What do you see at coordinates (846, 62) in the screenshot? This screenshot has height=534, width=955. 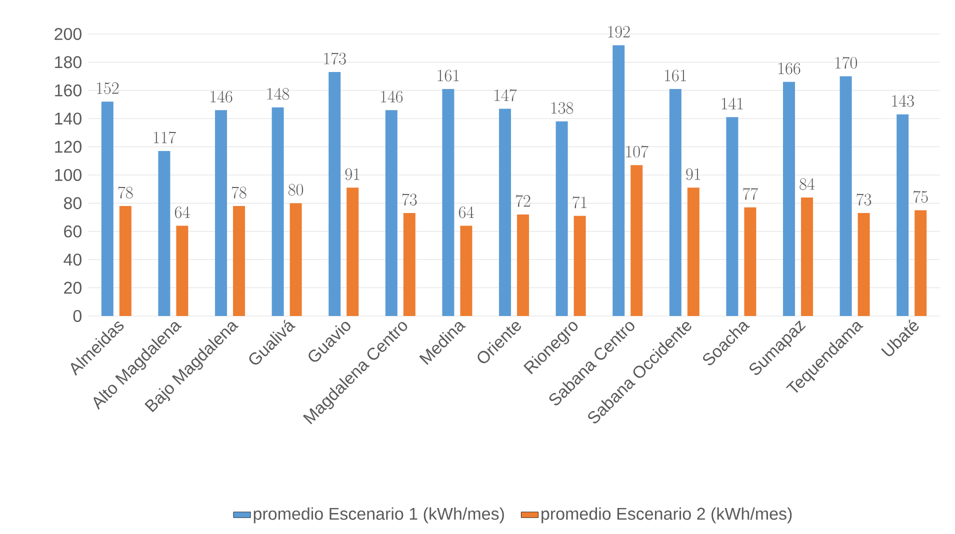 I see `data-label: 170` at bounding box center [846, 62].